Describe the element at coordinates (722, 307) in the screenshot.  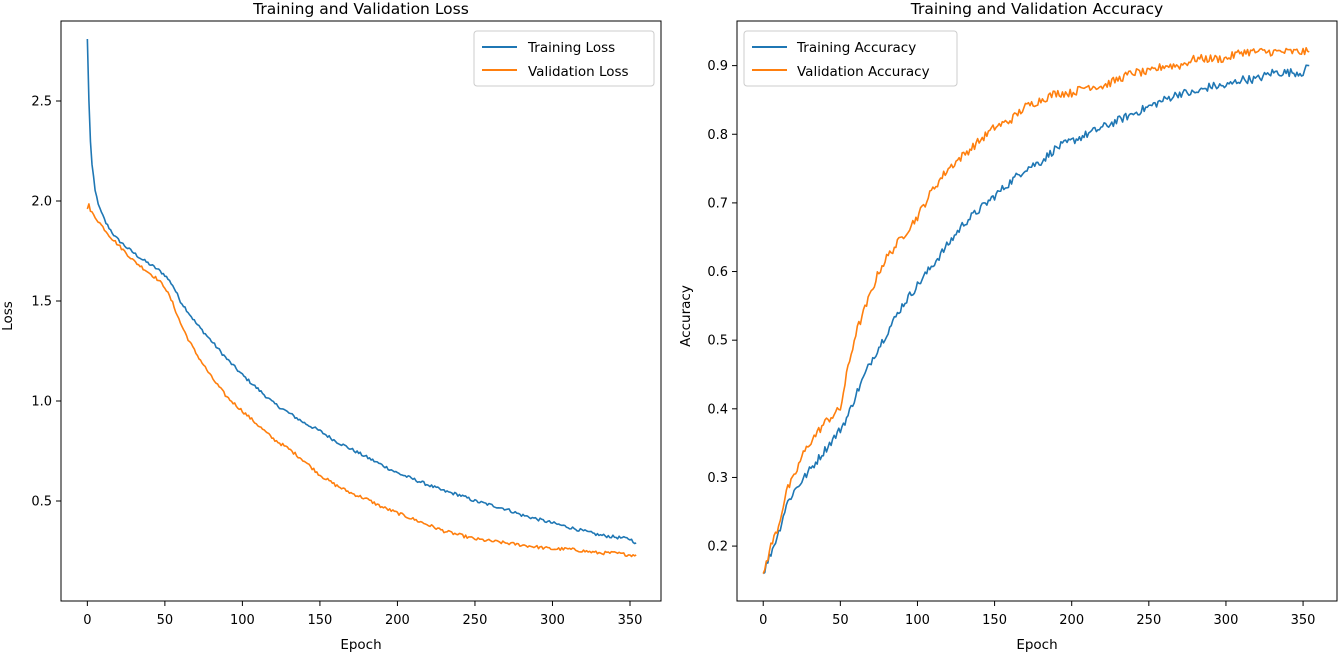
I see `y-axis-ticks: 0.2 0.3 0.4 0.5 0.6 0.7 0.8 0.9` at that location.